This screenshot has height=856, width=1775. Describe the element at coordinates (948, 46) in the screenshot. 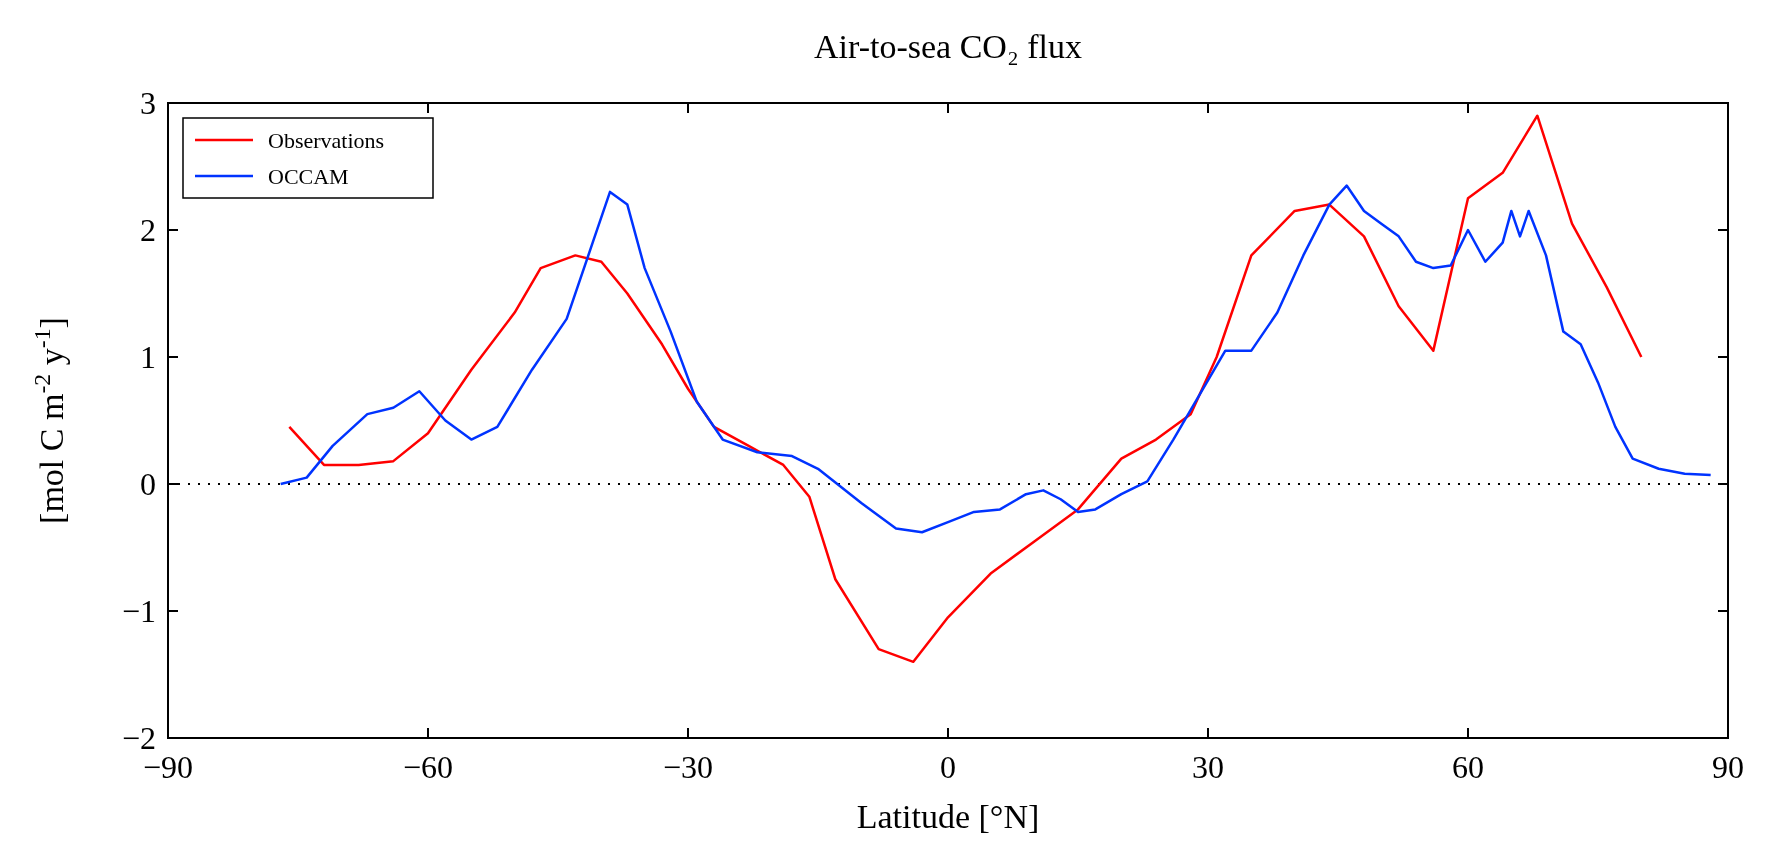

I see `chart-title: Air-to-sea CO₂ flux` at that location.